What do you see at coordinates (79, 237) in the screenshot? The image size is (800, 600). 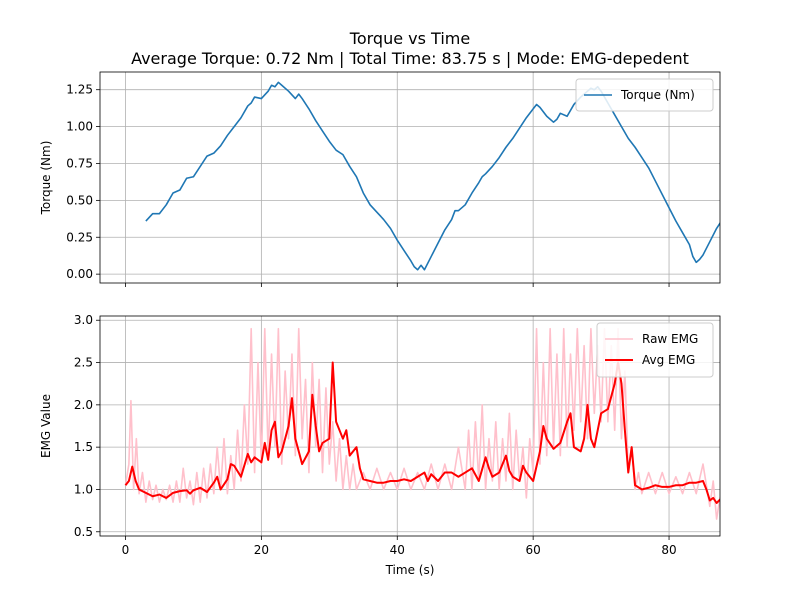 I see `torque-ytick-label-1: 0.25` at bounding box center [79, 237].